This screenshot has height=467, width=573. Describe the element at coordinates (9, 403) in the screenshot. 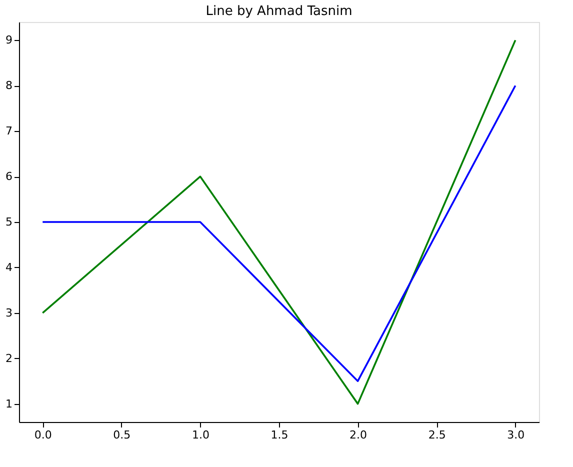

I see `y-tick-label: 1` at that location.